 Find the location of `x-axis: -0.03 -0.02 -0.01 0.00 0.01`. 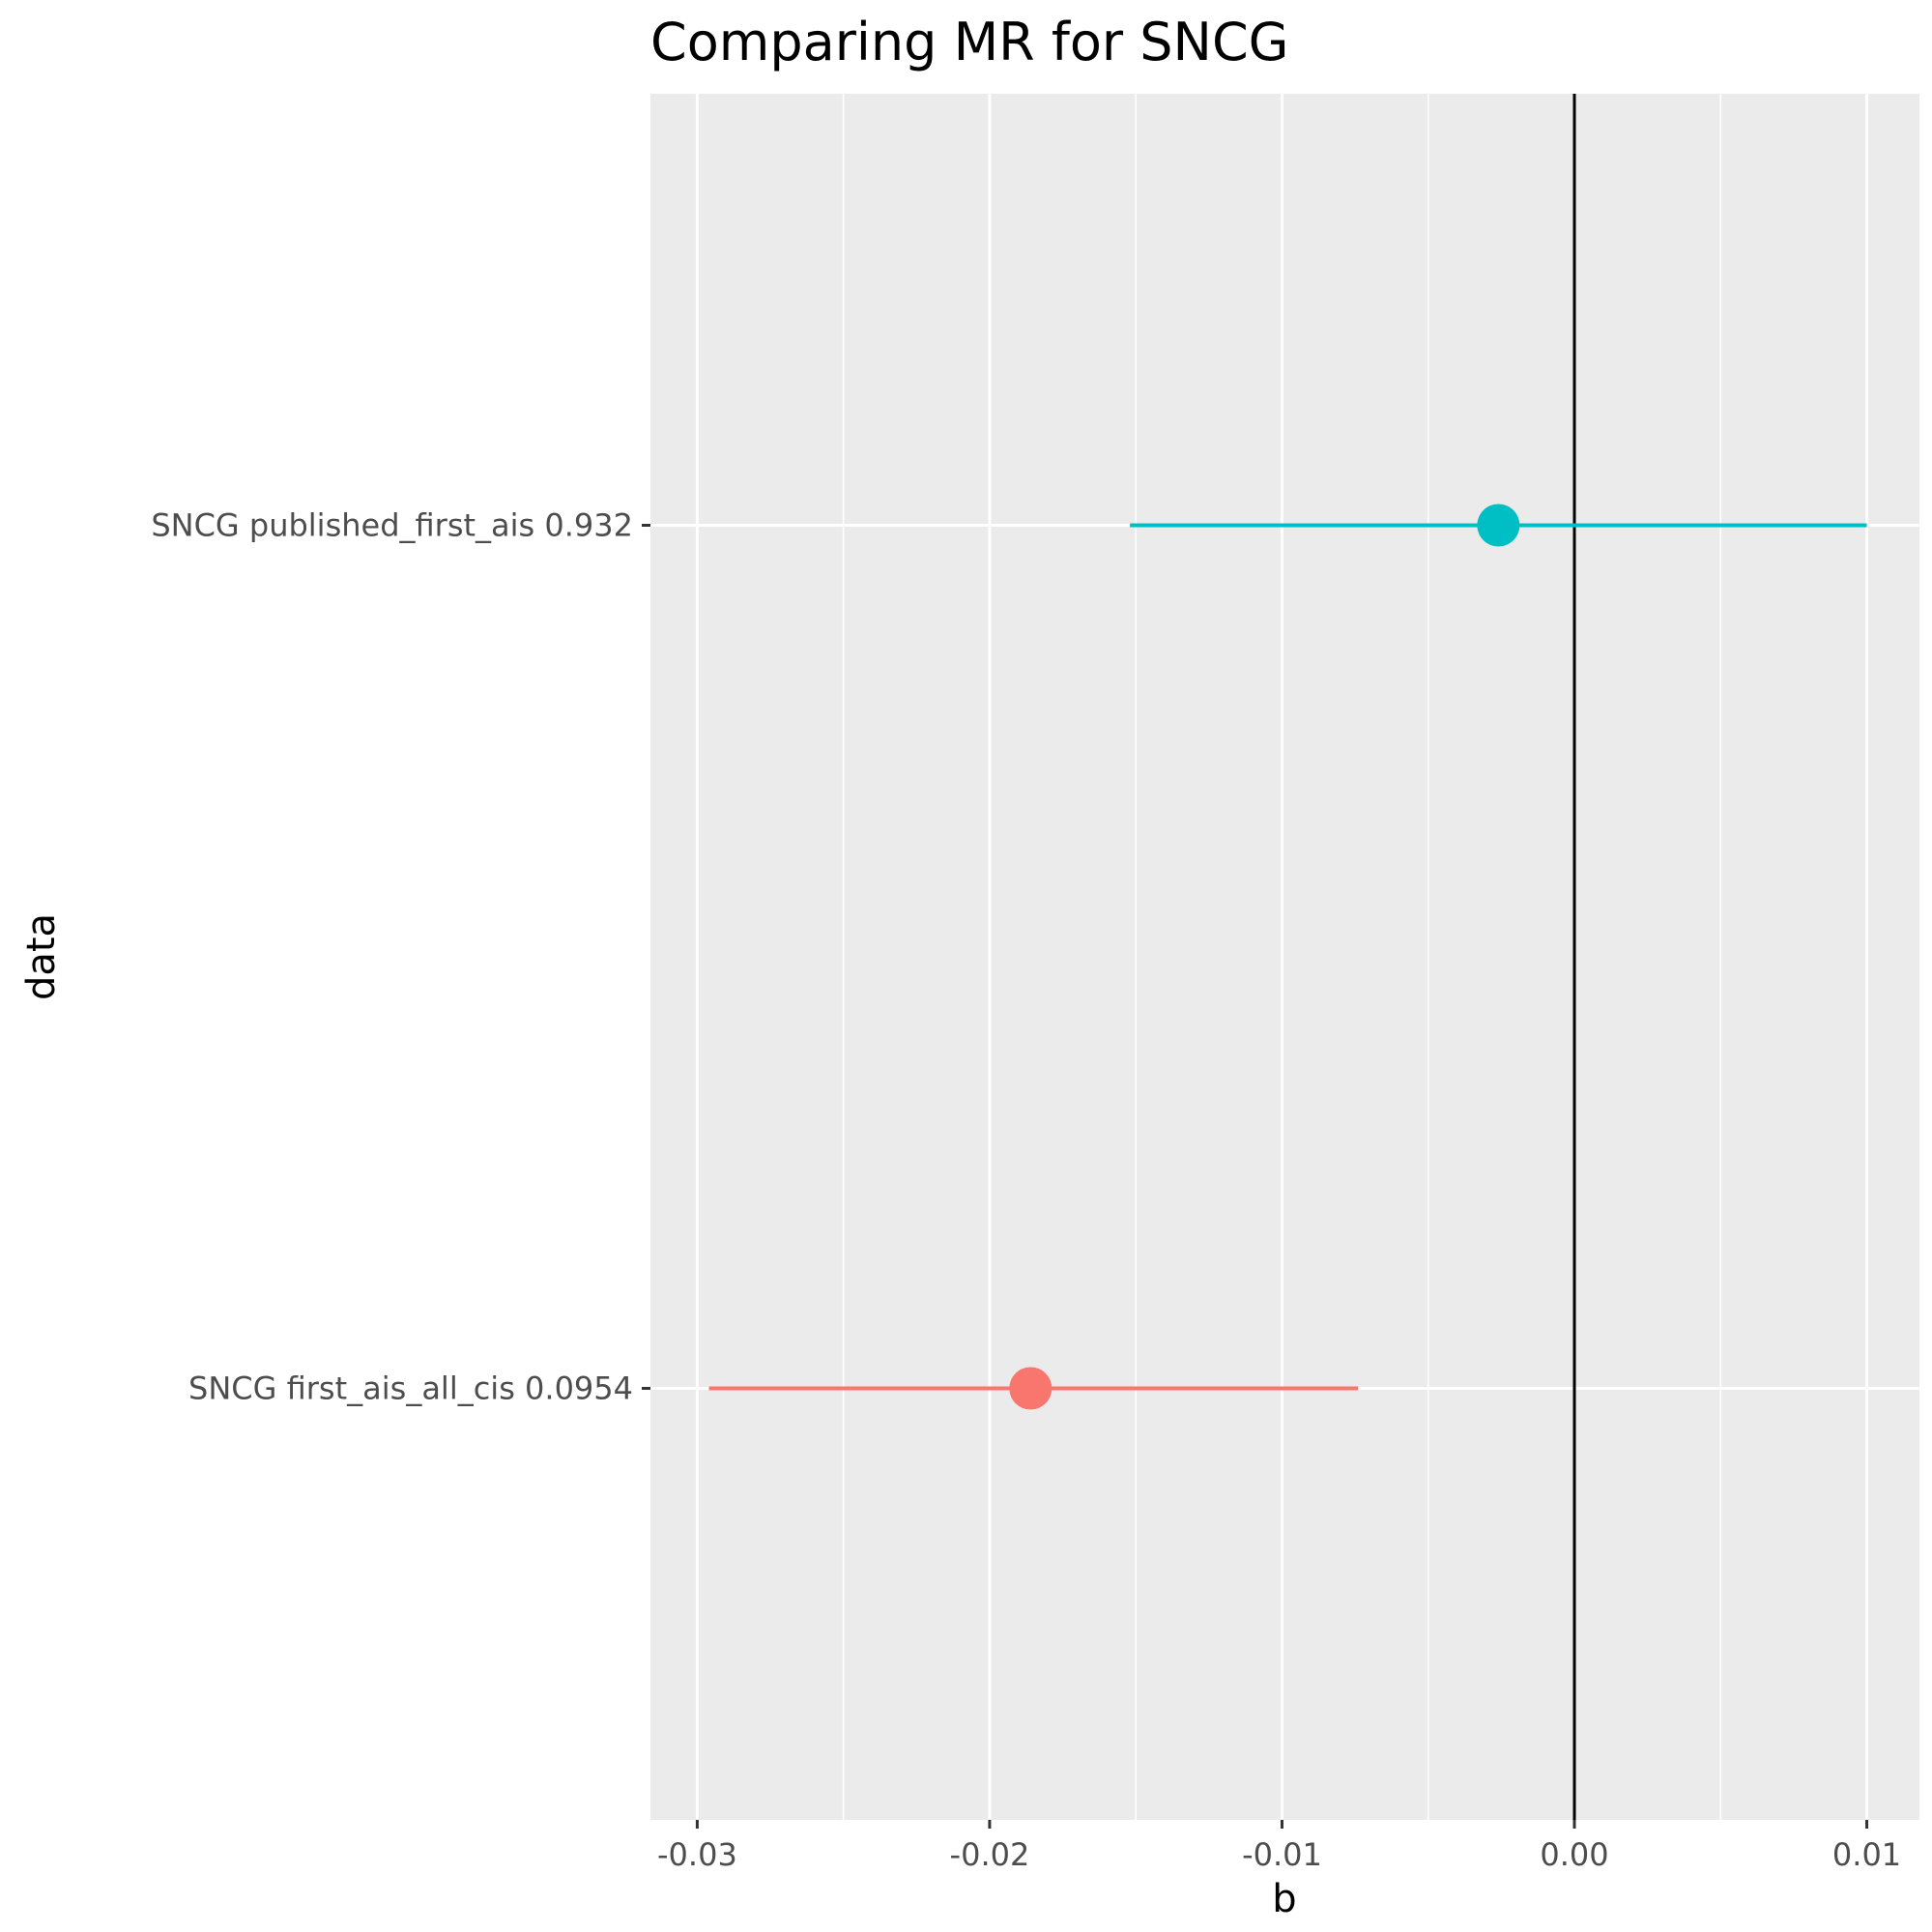

x-axis: -0.03 -0.02 -0.01 0.00 0.01 is located at coordinates (1279, 1846).